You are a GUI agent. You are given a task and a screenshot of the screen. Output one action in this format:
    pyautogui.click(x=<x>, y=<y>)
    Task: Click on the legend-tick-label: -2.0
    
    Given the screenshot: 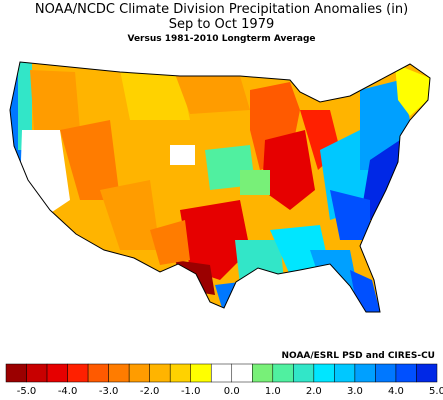 What is the action you would take?
    pyautogui.click(x=150, y=391)
    